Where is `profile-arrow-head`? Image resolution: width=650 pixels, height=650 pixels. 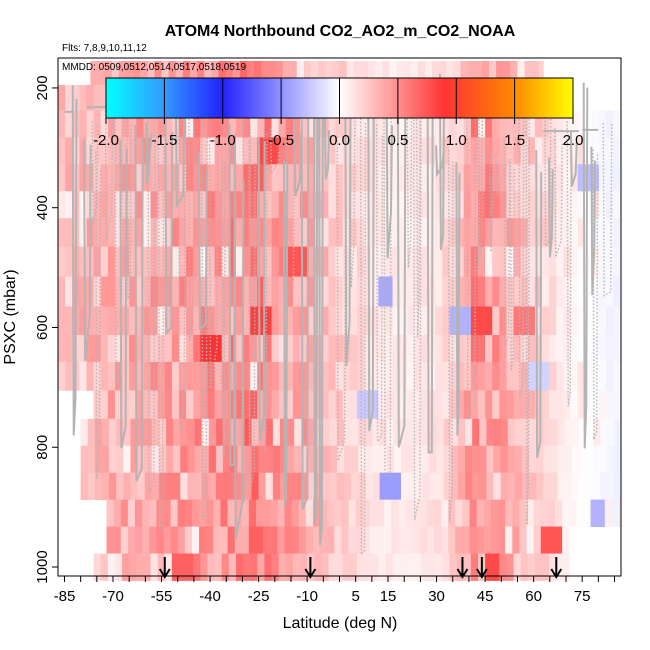 profile-arrow-head is located at coordinates (482, 573).